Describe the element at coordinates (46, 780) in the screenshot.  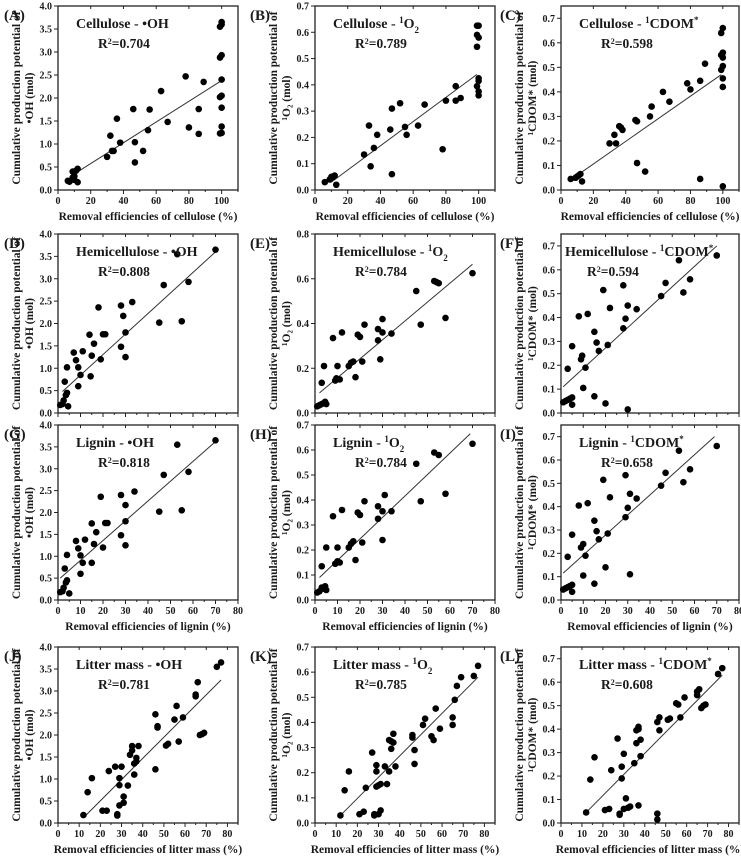
I see `y-tick-label: 1.0` at that location.